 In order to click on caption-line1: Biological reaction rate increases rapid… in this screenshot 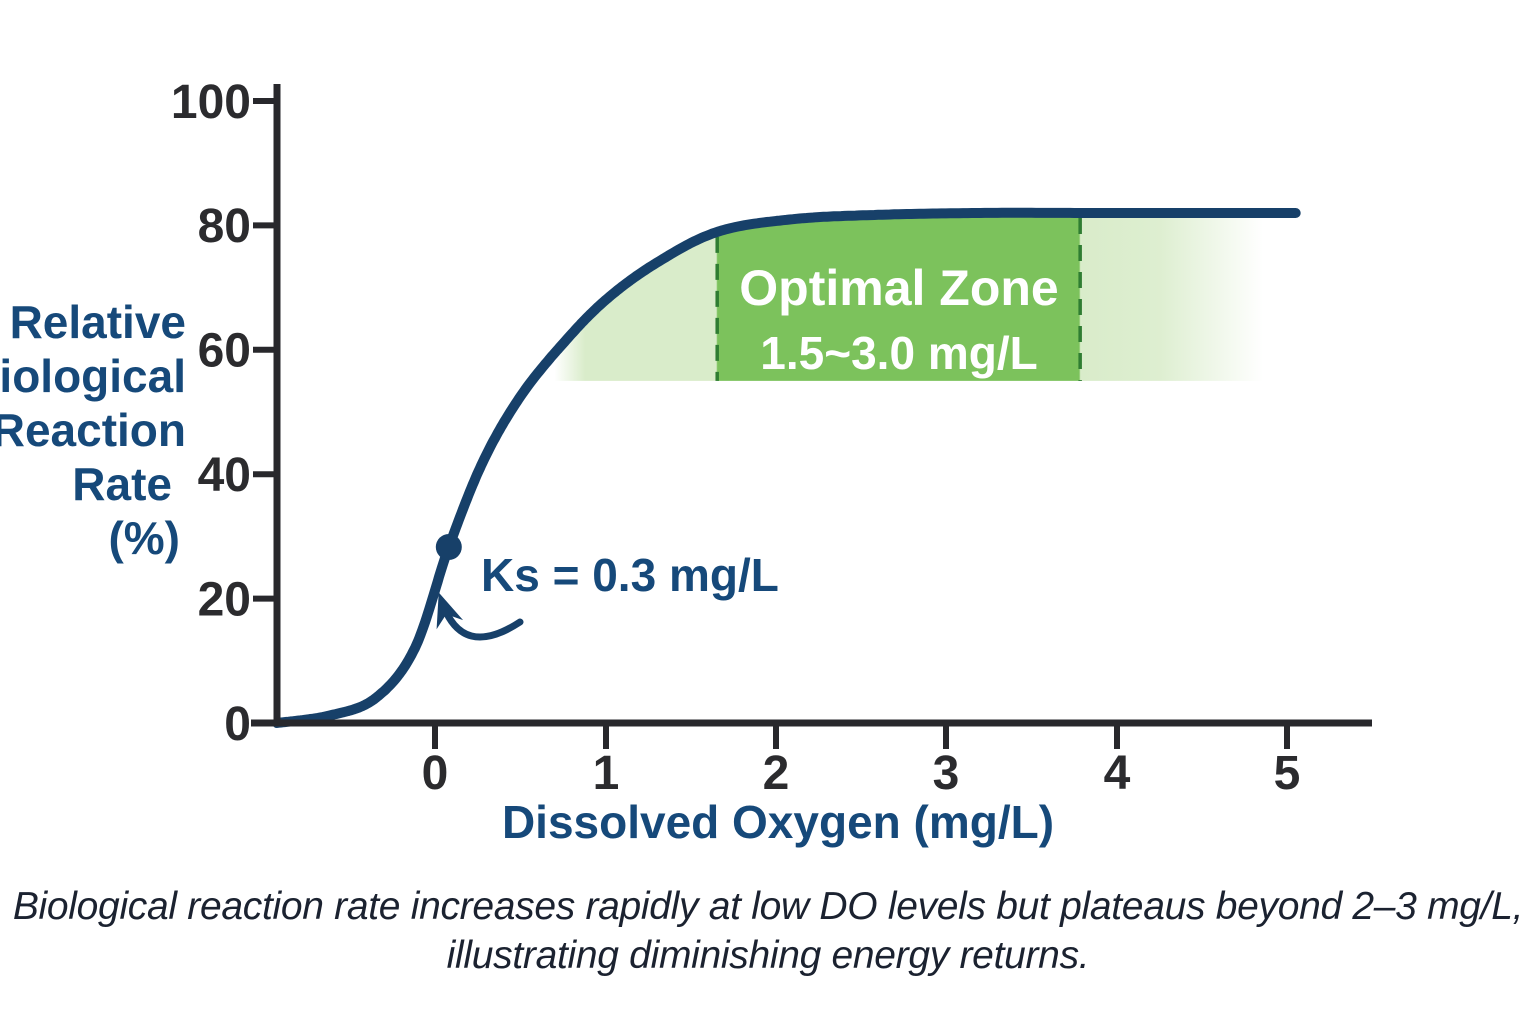, I will do `click(768, 906)`.